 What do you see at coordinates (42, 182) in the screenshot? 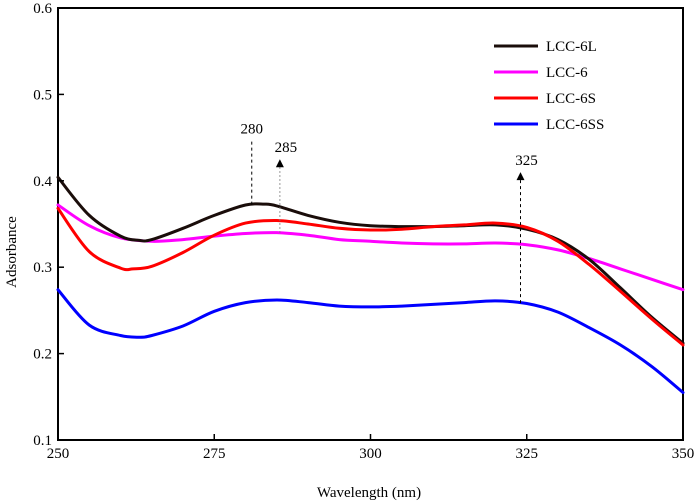
I see `y-tick-label: 0.4` at bounding box center [42, 182].